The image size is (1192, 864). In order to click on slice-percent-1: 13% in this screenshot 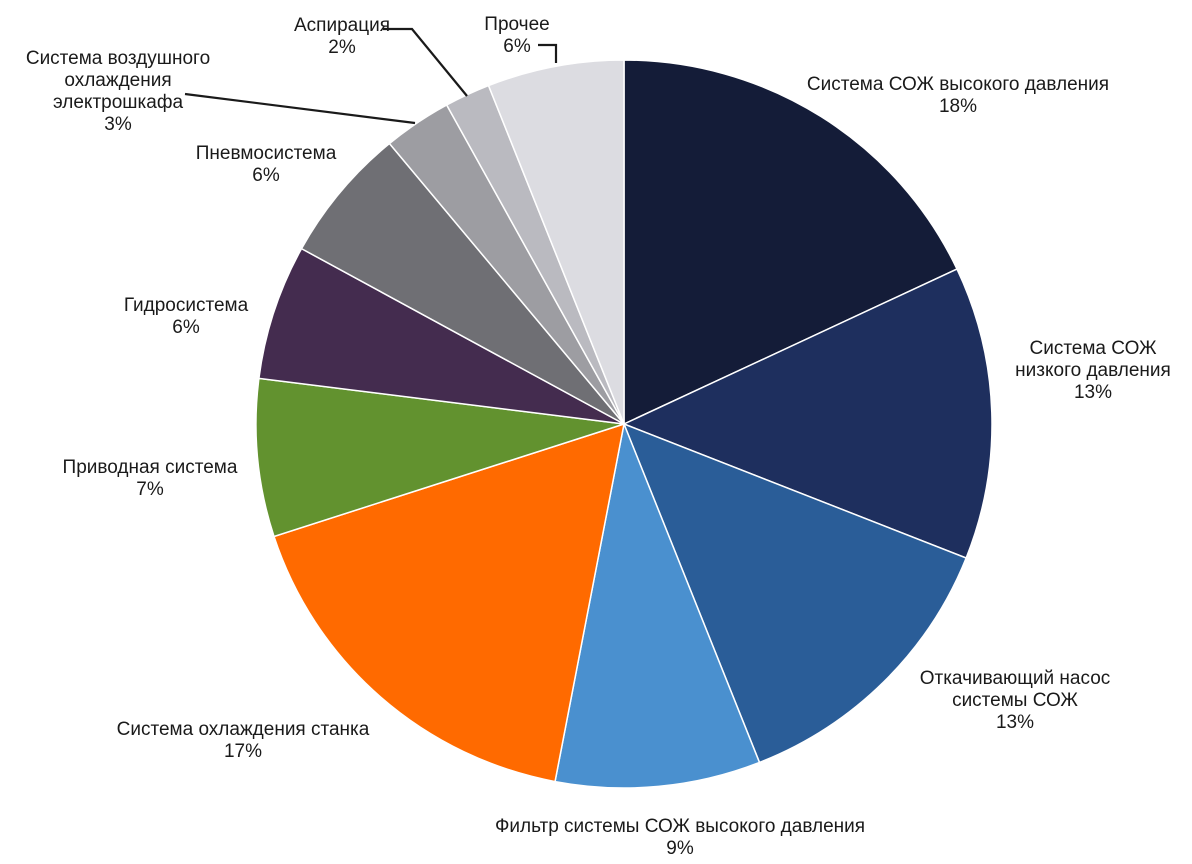, I will do `click(1093, 392)`.